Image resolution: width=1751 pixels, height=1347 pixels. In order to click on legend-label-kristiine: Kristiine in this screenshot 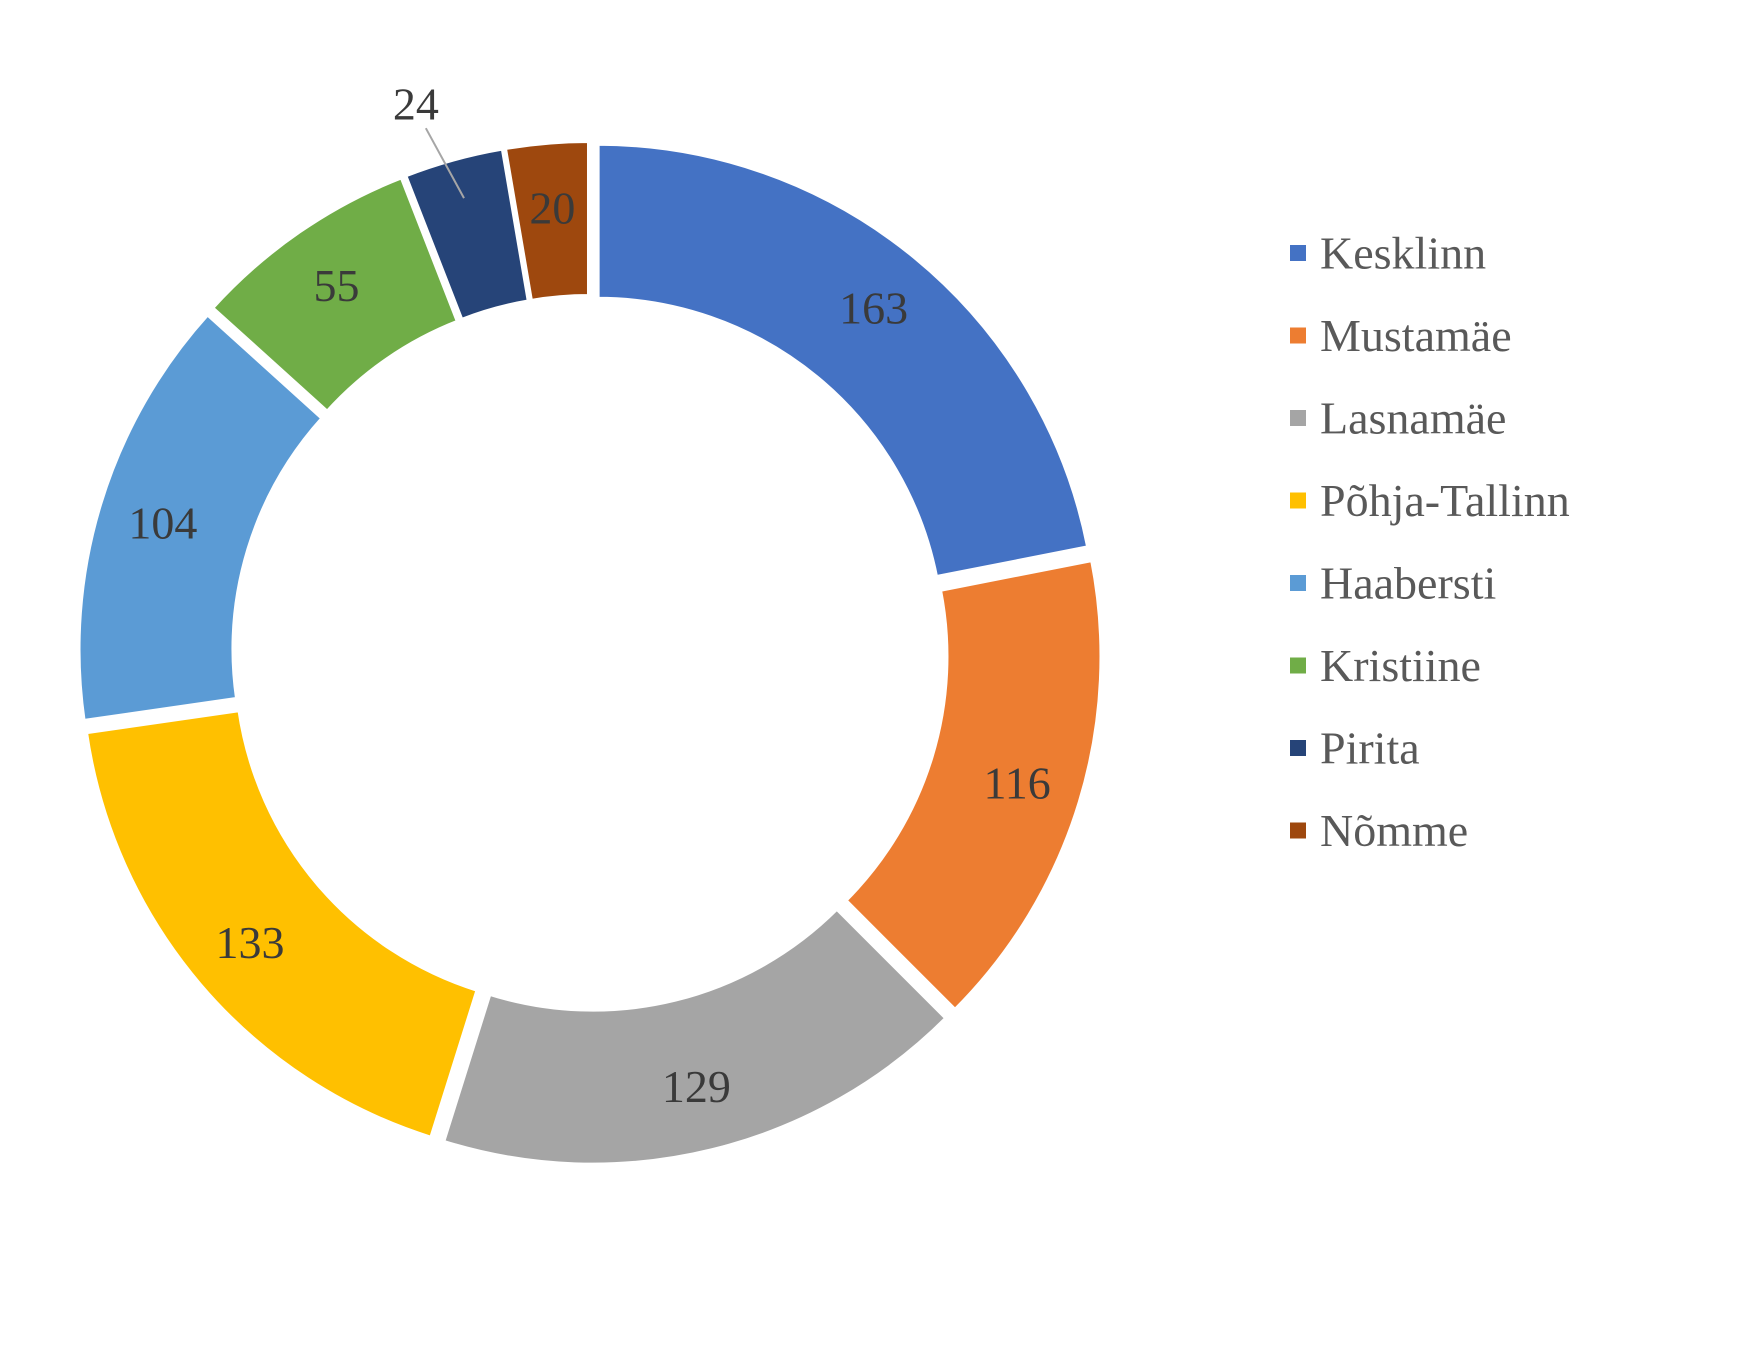, I will do `click(1400, 665)`.